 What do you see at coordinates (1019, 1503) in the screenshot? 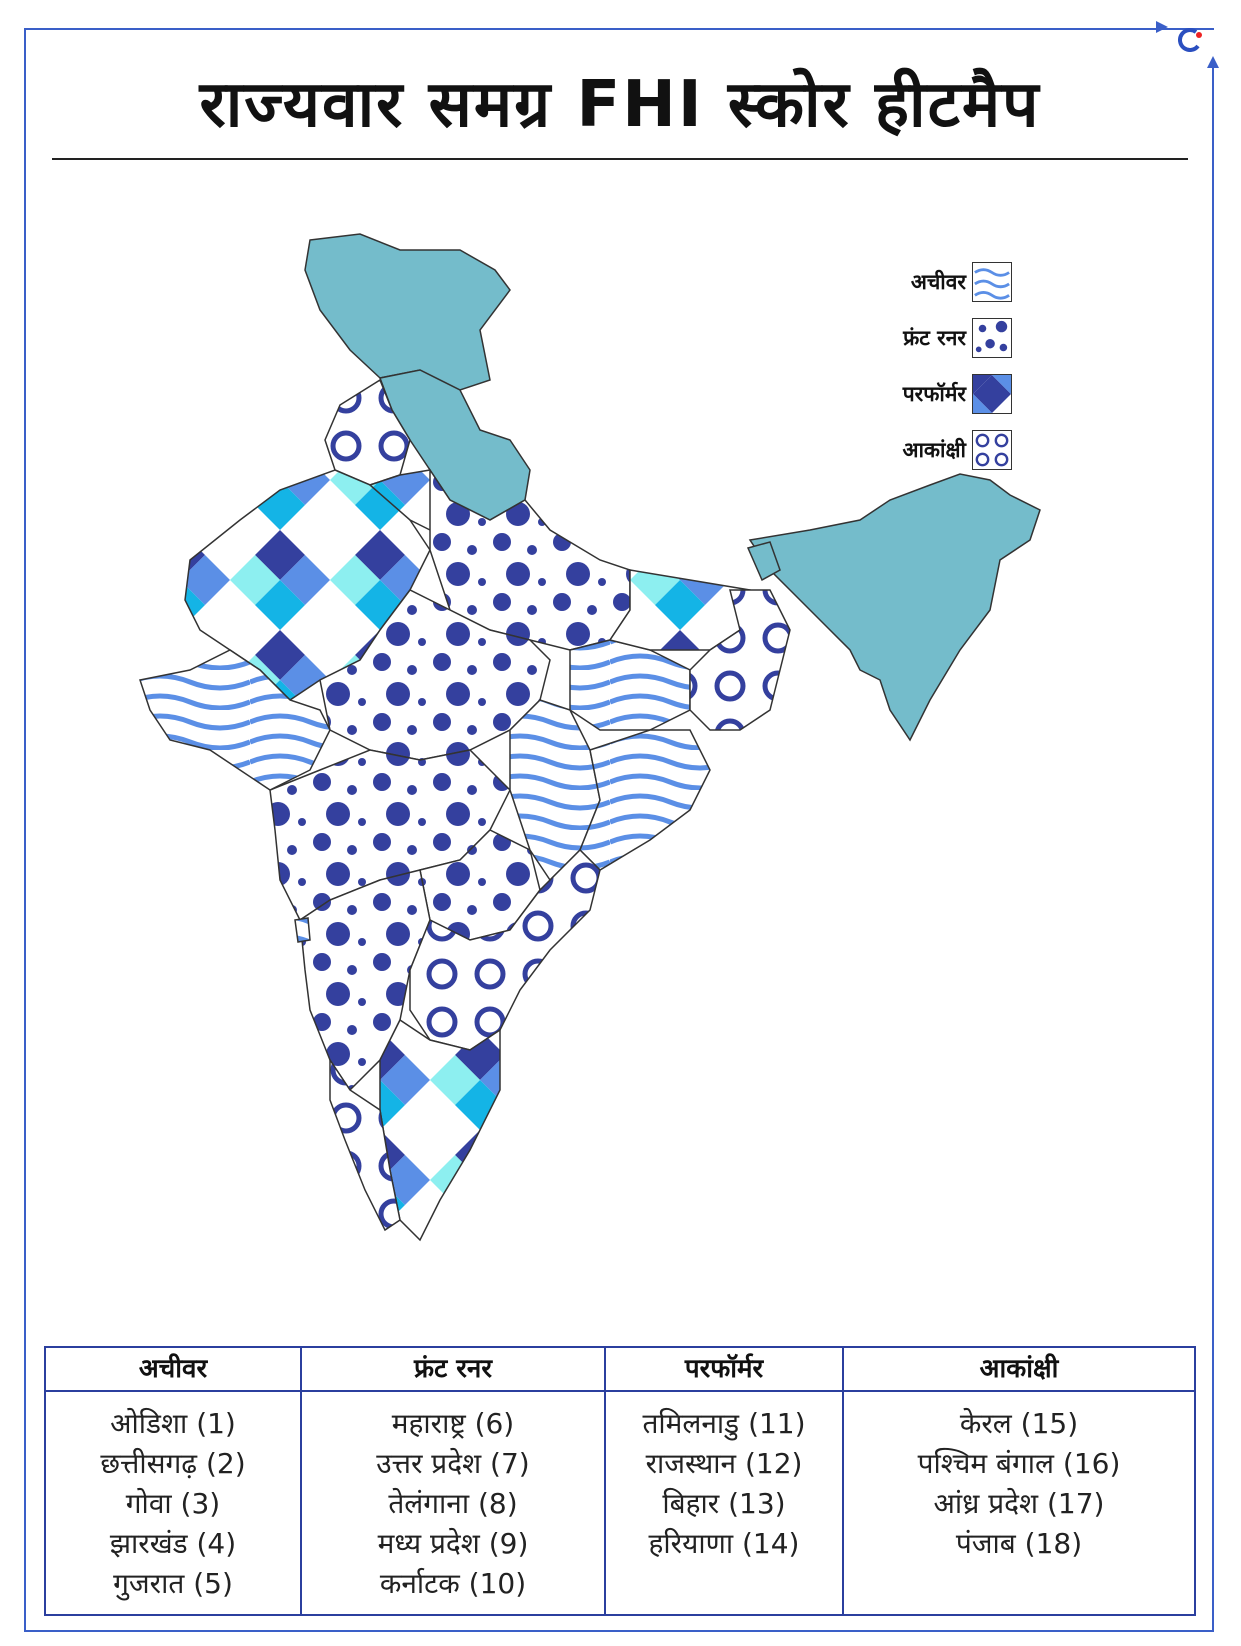
I see `list-item: आंध्र प्रदेश (17)` at bounding box center [1019, 1503].